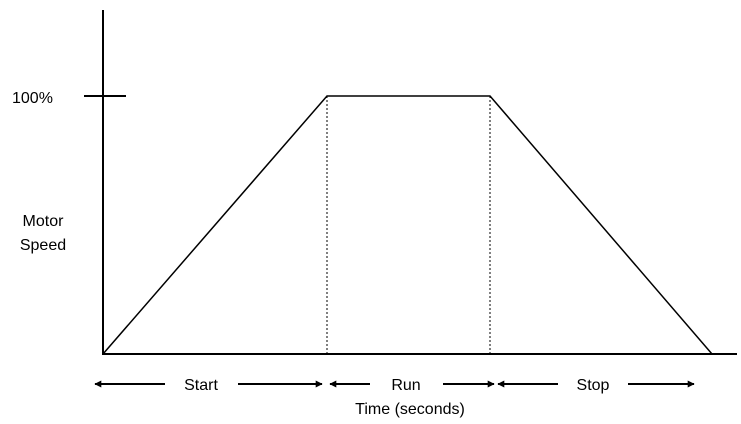 Image resolution: width=741 pixels, height=424 pixels. What do you see at coordinates (32, 98) in the screenshot?
I see `y-tick-label: 100%` at bounding box center [32, 98].